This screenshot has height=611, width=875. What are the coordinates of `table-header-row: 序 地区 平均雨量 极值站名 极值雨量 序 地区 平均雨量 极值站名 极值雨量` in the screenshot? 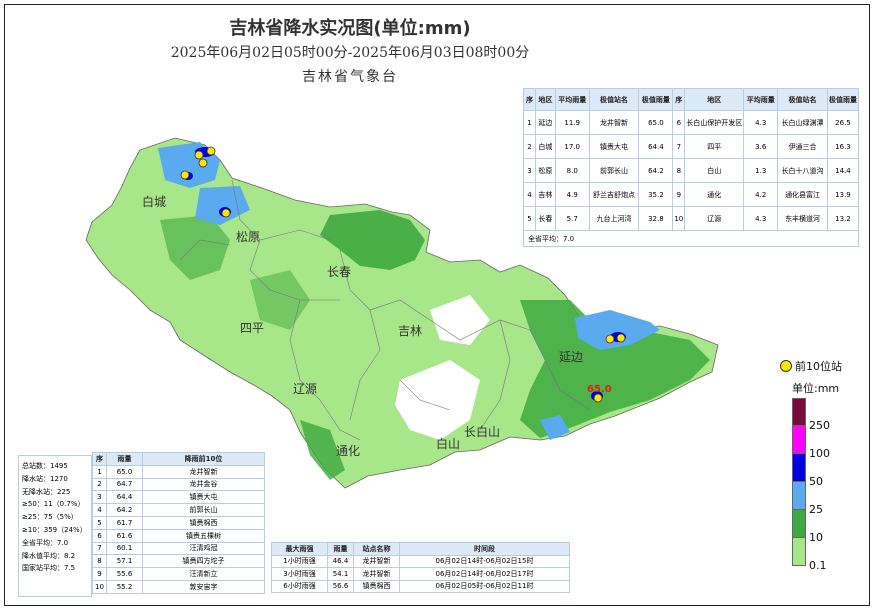 It's located at (691, 99).